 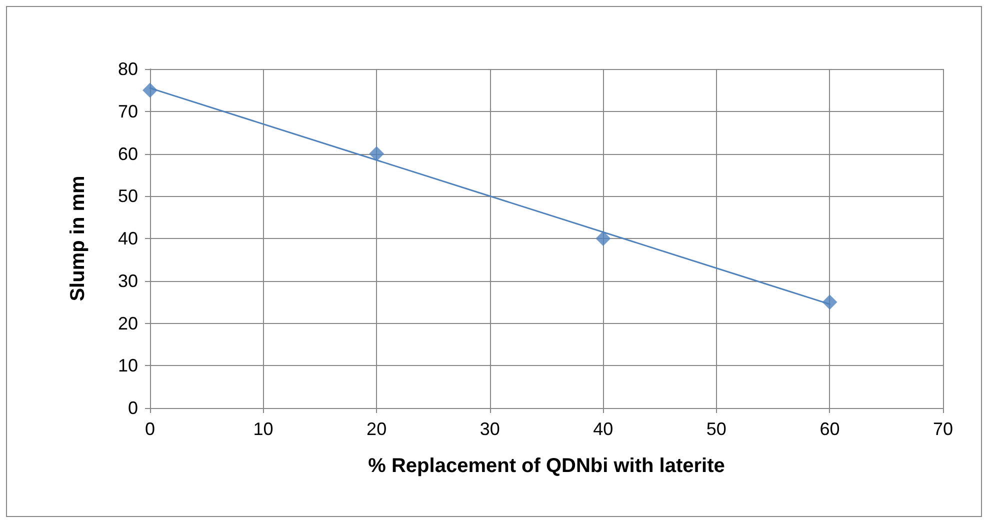 I want to click on x-tick-label: 60, so click(x=830, y=429).